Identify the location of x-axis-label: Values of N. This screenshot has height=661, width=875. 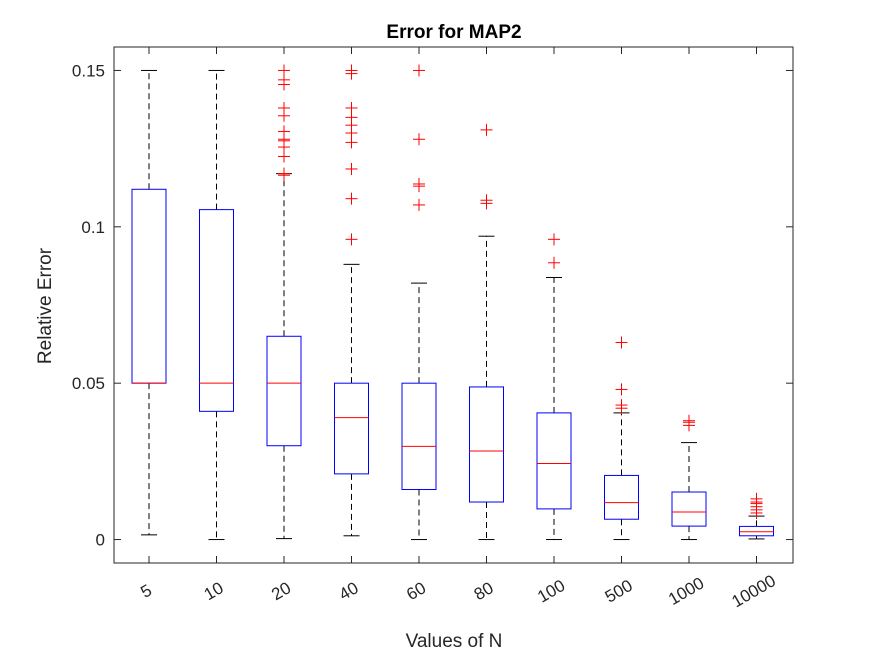
(454, 641).